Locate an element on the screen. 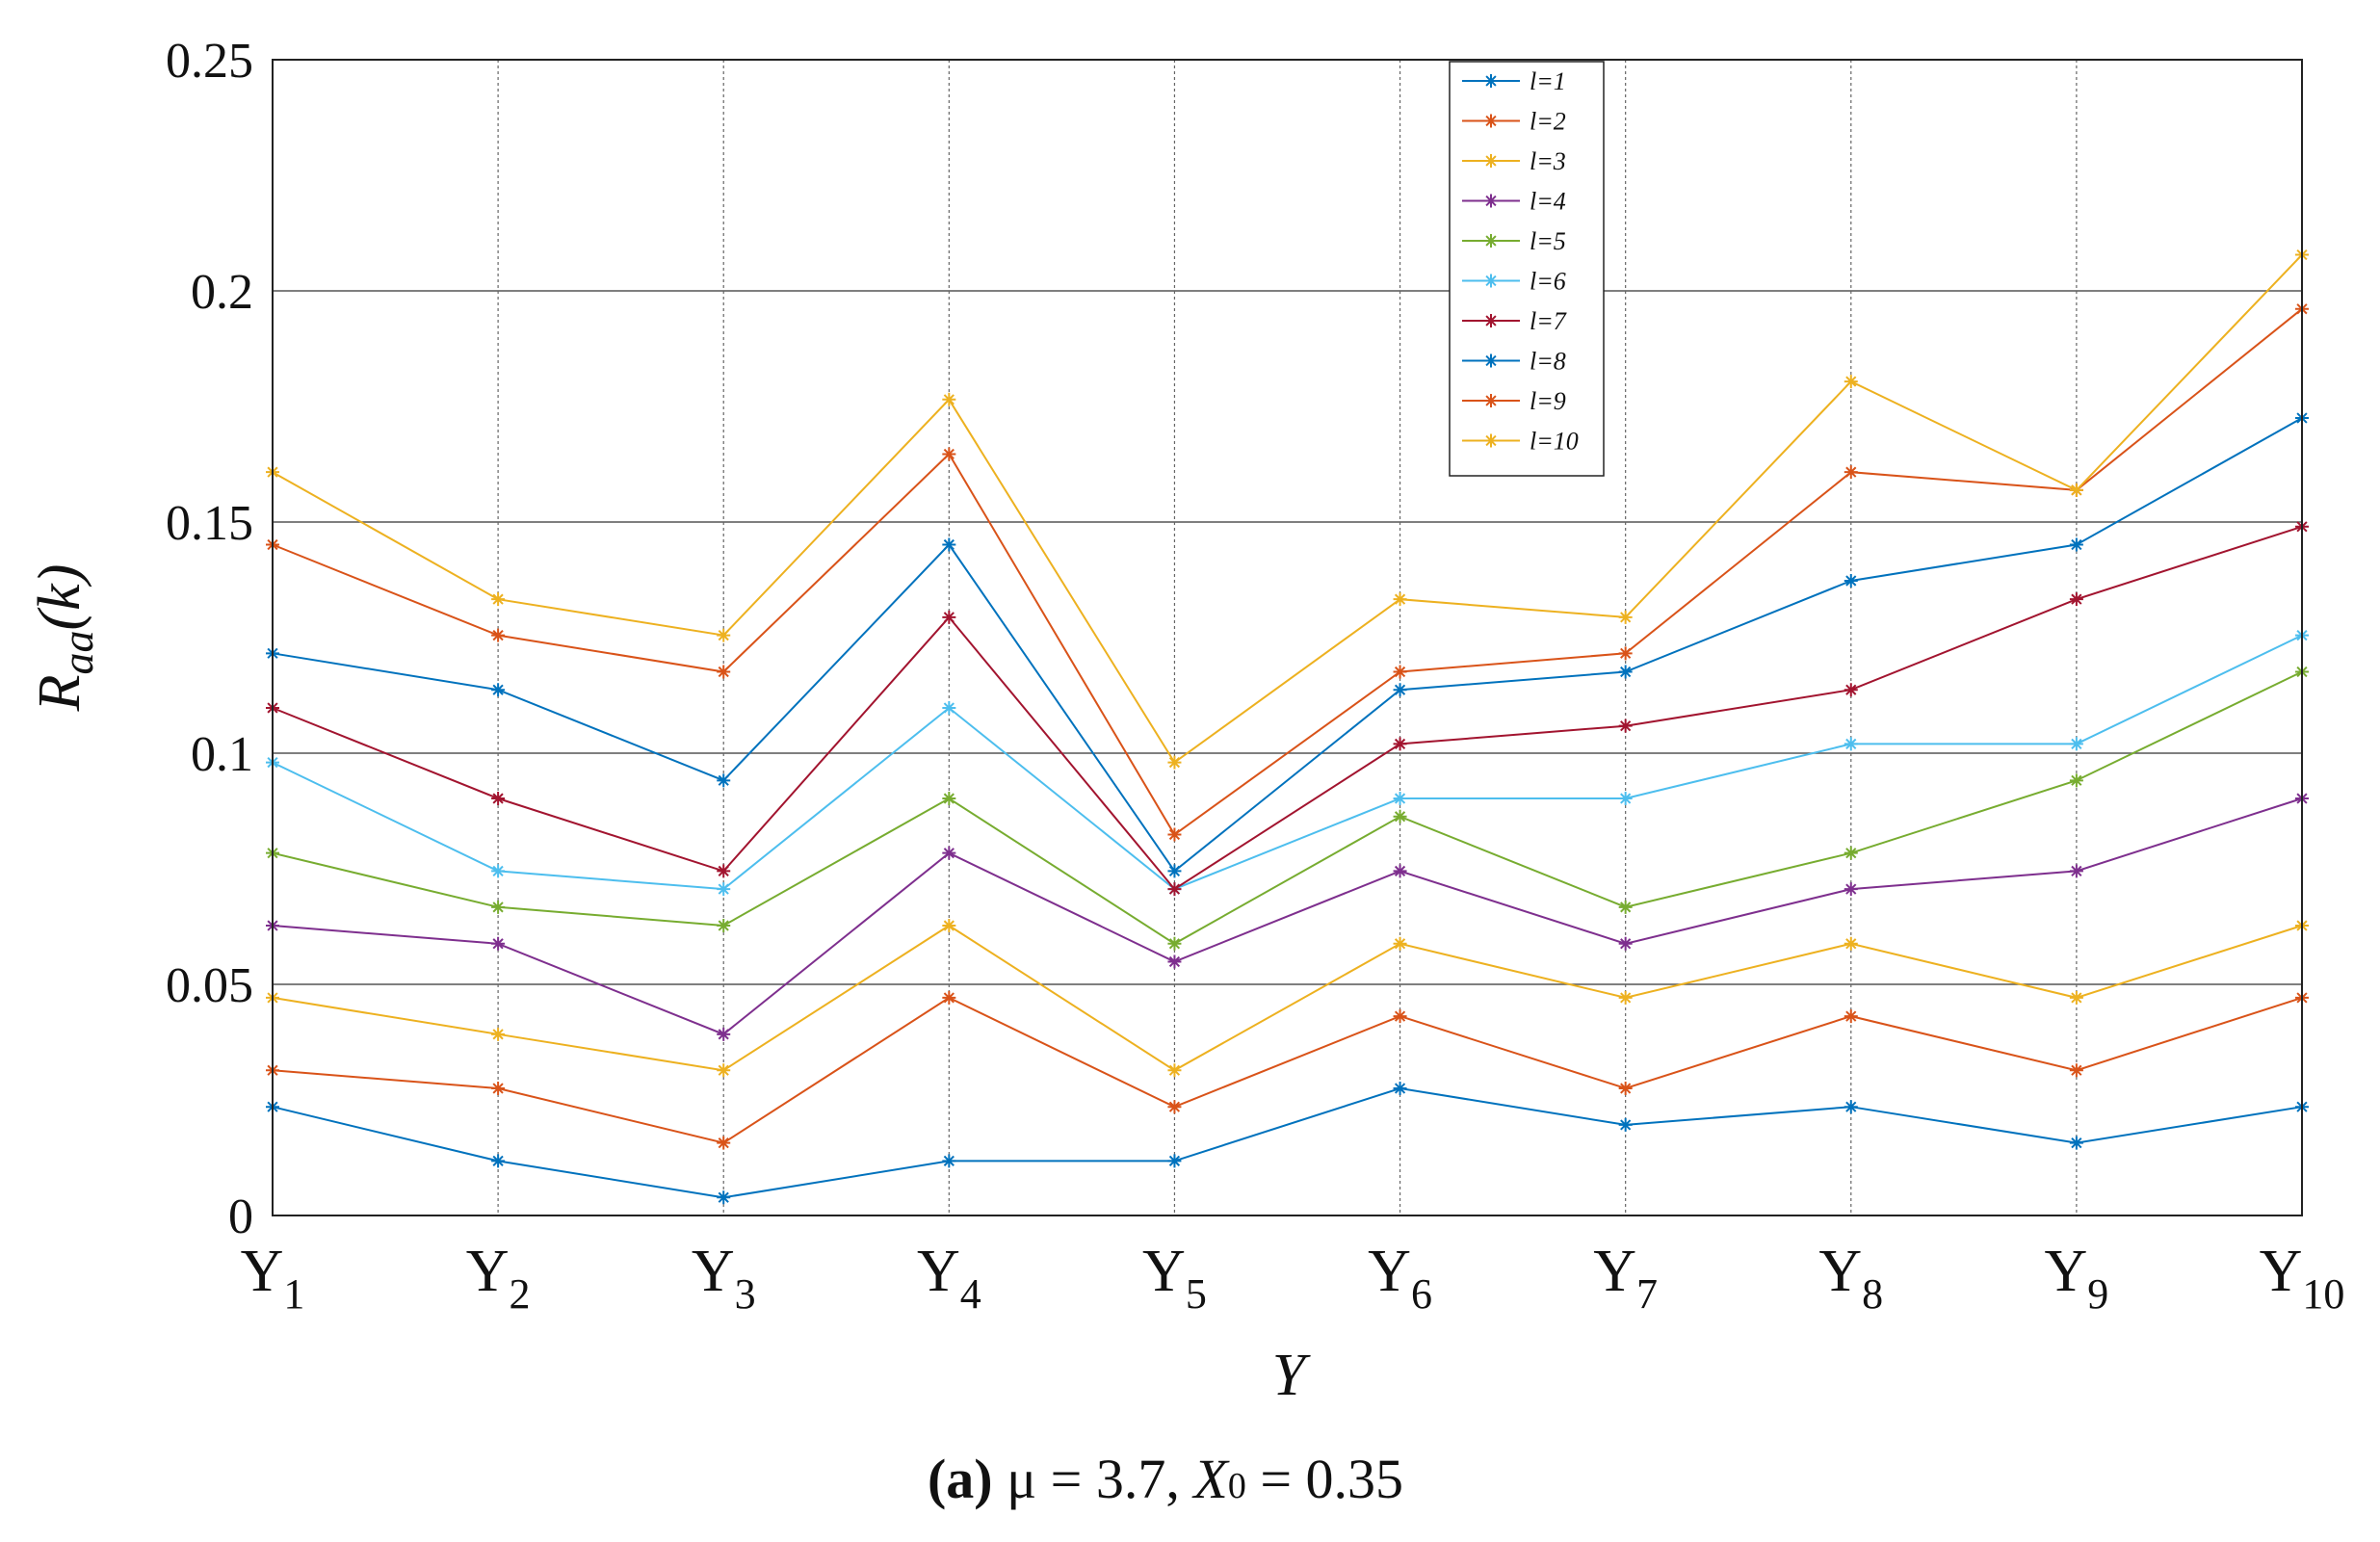 Image resolution: width=2380 pixels, height=1542 pixels. y-tick-label: 0.05 is located at coordinates (210, 985).